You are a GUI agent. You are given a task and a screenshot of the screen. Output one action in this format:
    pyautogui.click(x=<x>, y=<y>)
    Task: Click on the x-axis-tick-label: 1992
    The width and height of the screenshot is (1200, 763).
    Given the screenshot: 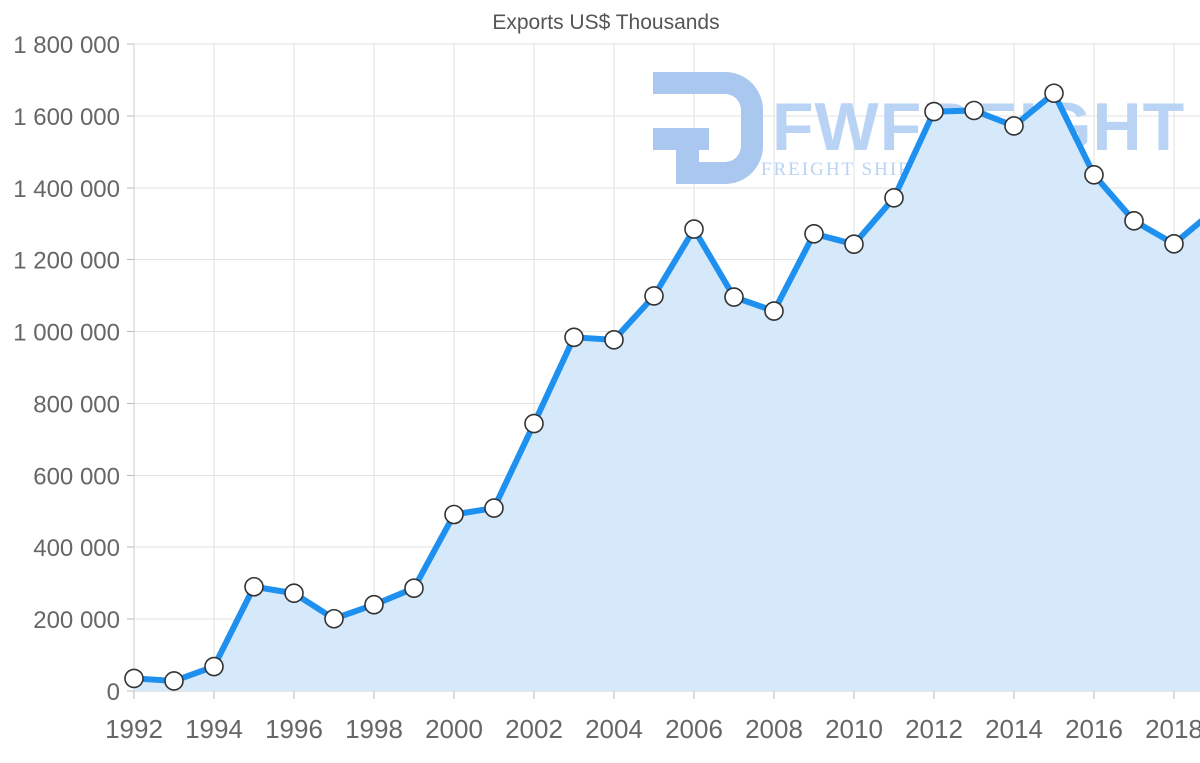 What is the action you would take?
    pyautogui.click(x=134, y=729)
    